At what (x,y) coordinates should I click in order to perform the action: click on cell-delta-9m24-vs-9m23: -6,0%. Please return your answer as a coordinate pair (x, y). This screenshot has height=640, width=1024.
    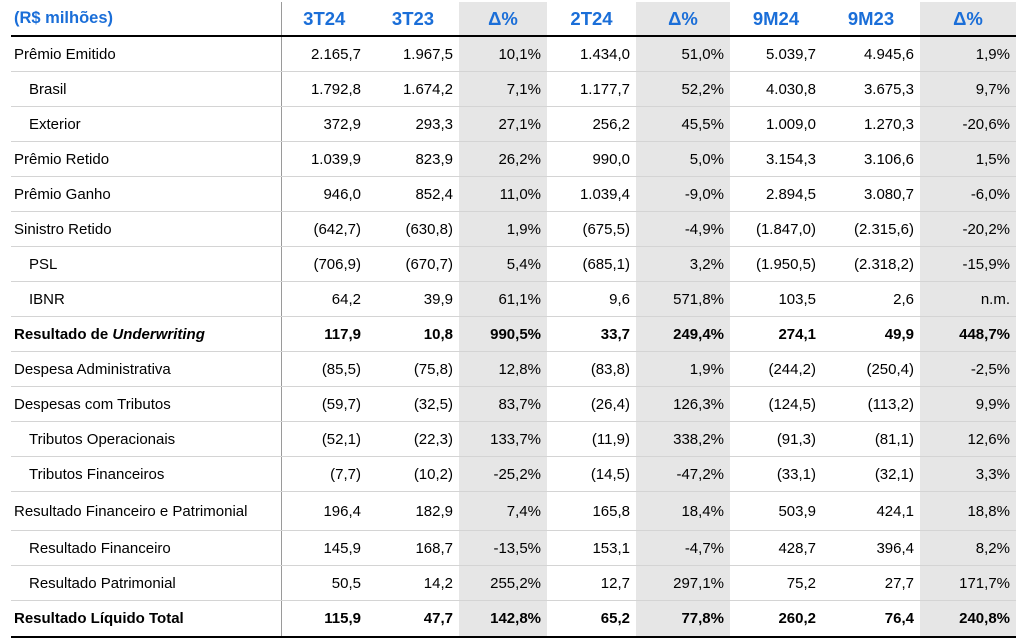
    Looking at the image, I should click on (968, 194).